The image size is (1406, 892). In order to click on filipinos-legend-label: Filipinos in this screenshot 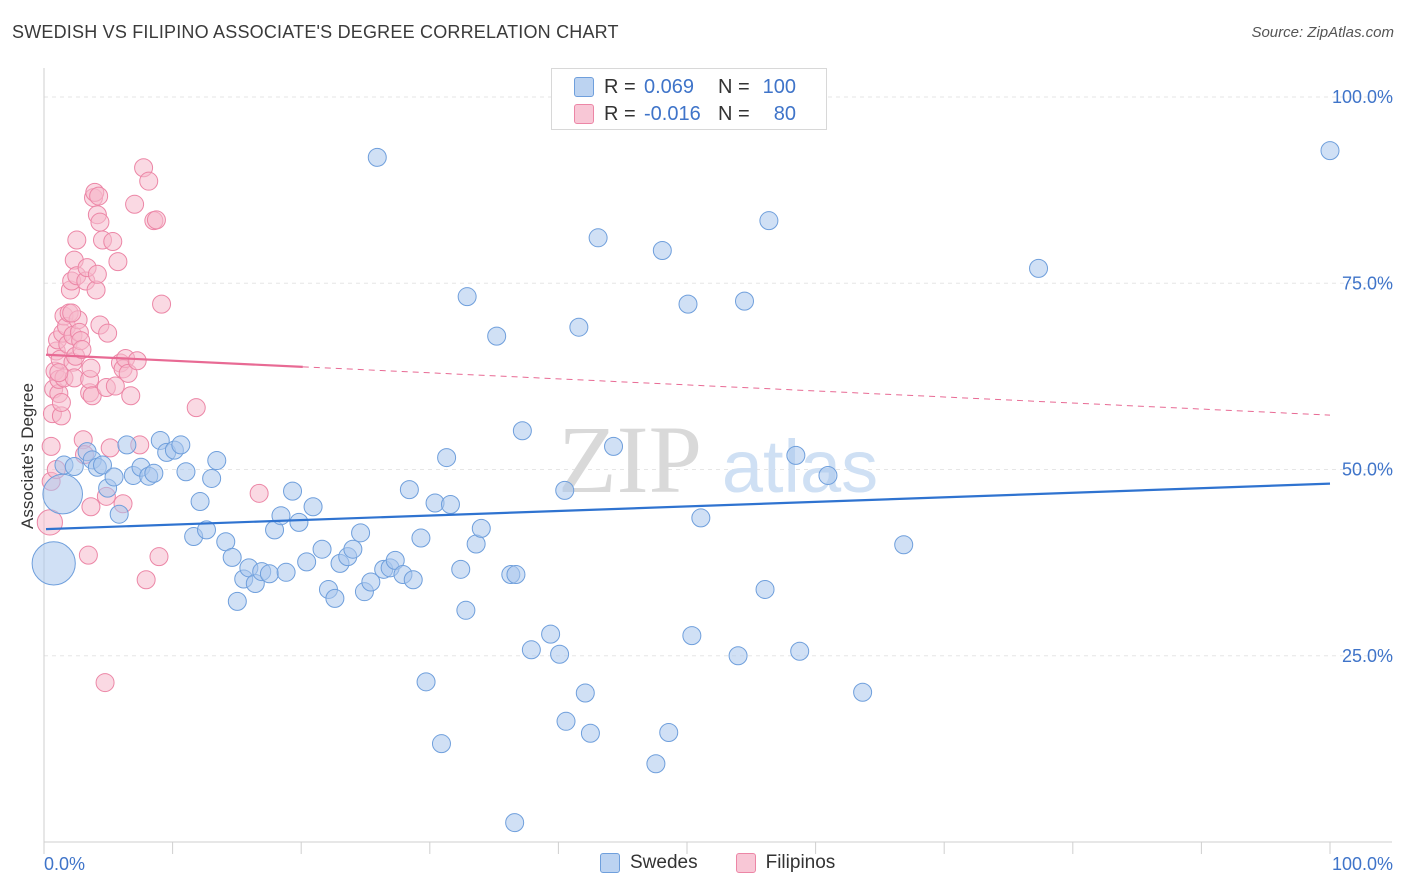, I will do `click(800, 862)`.